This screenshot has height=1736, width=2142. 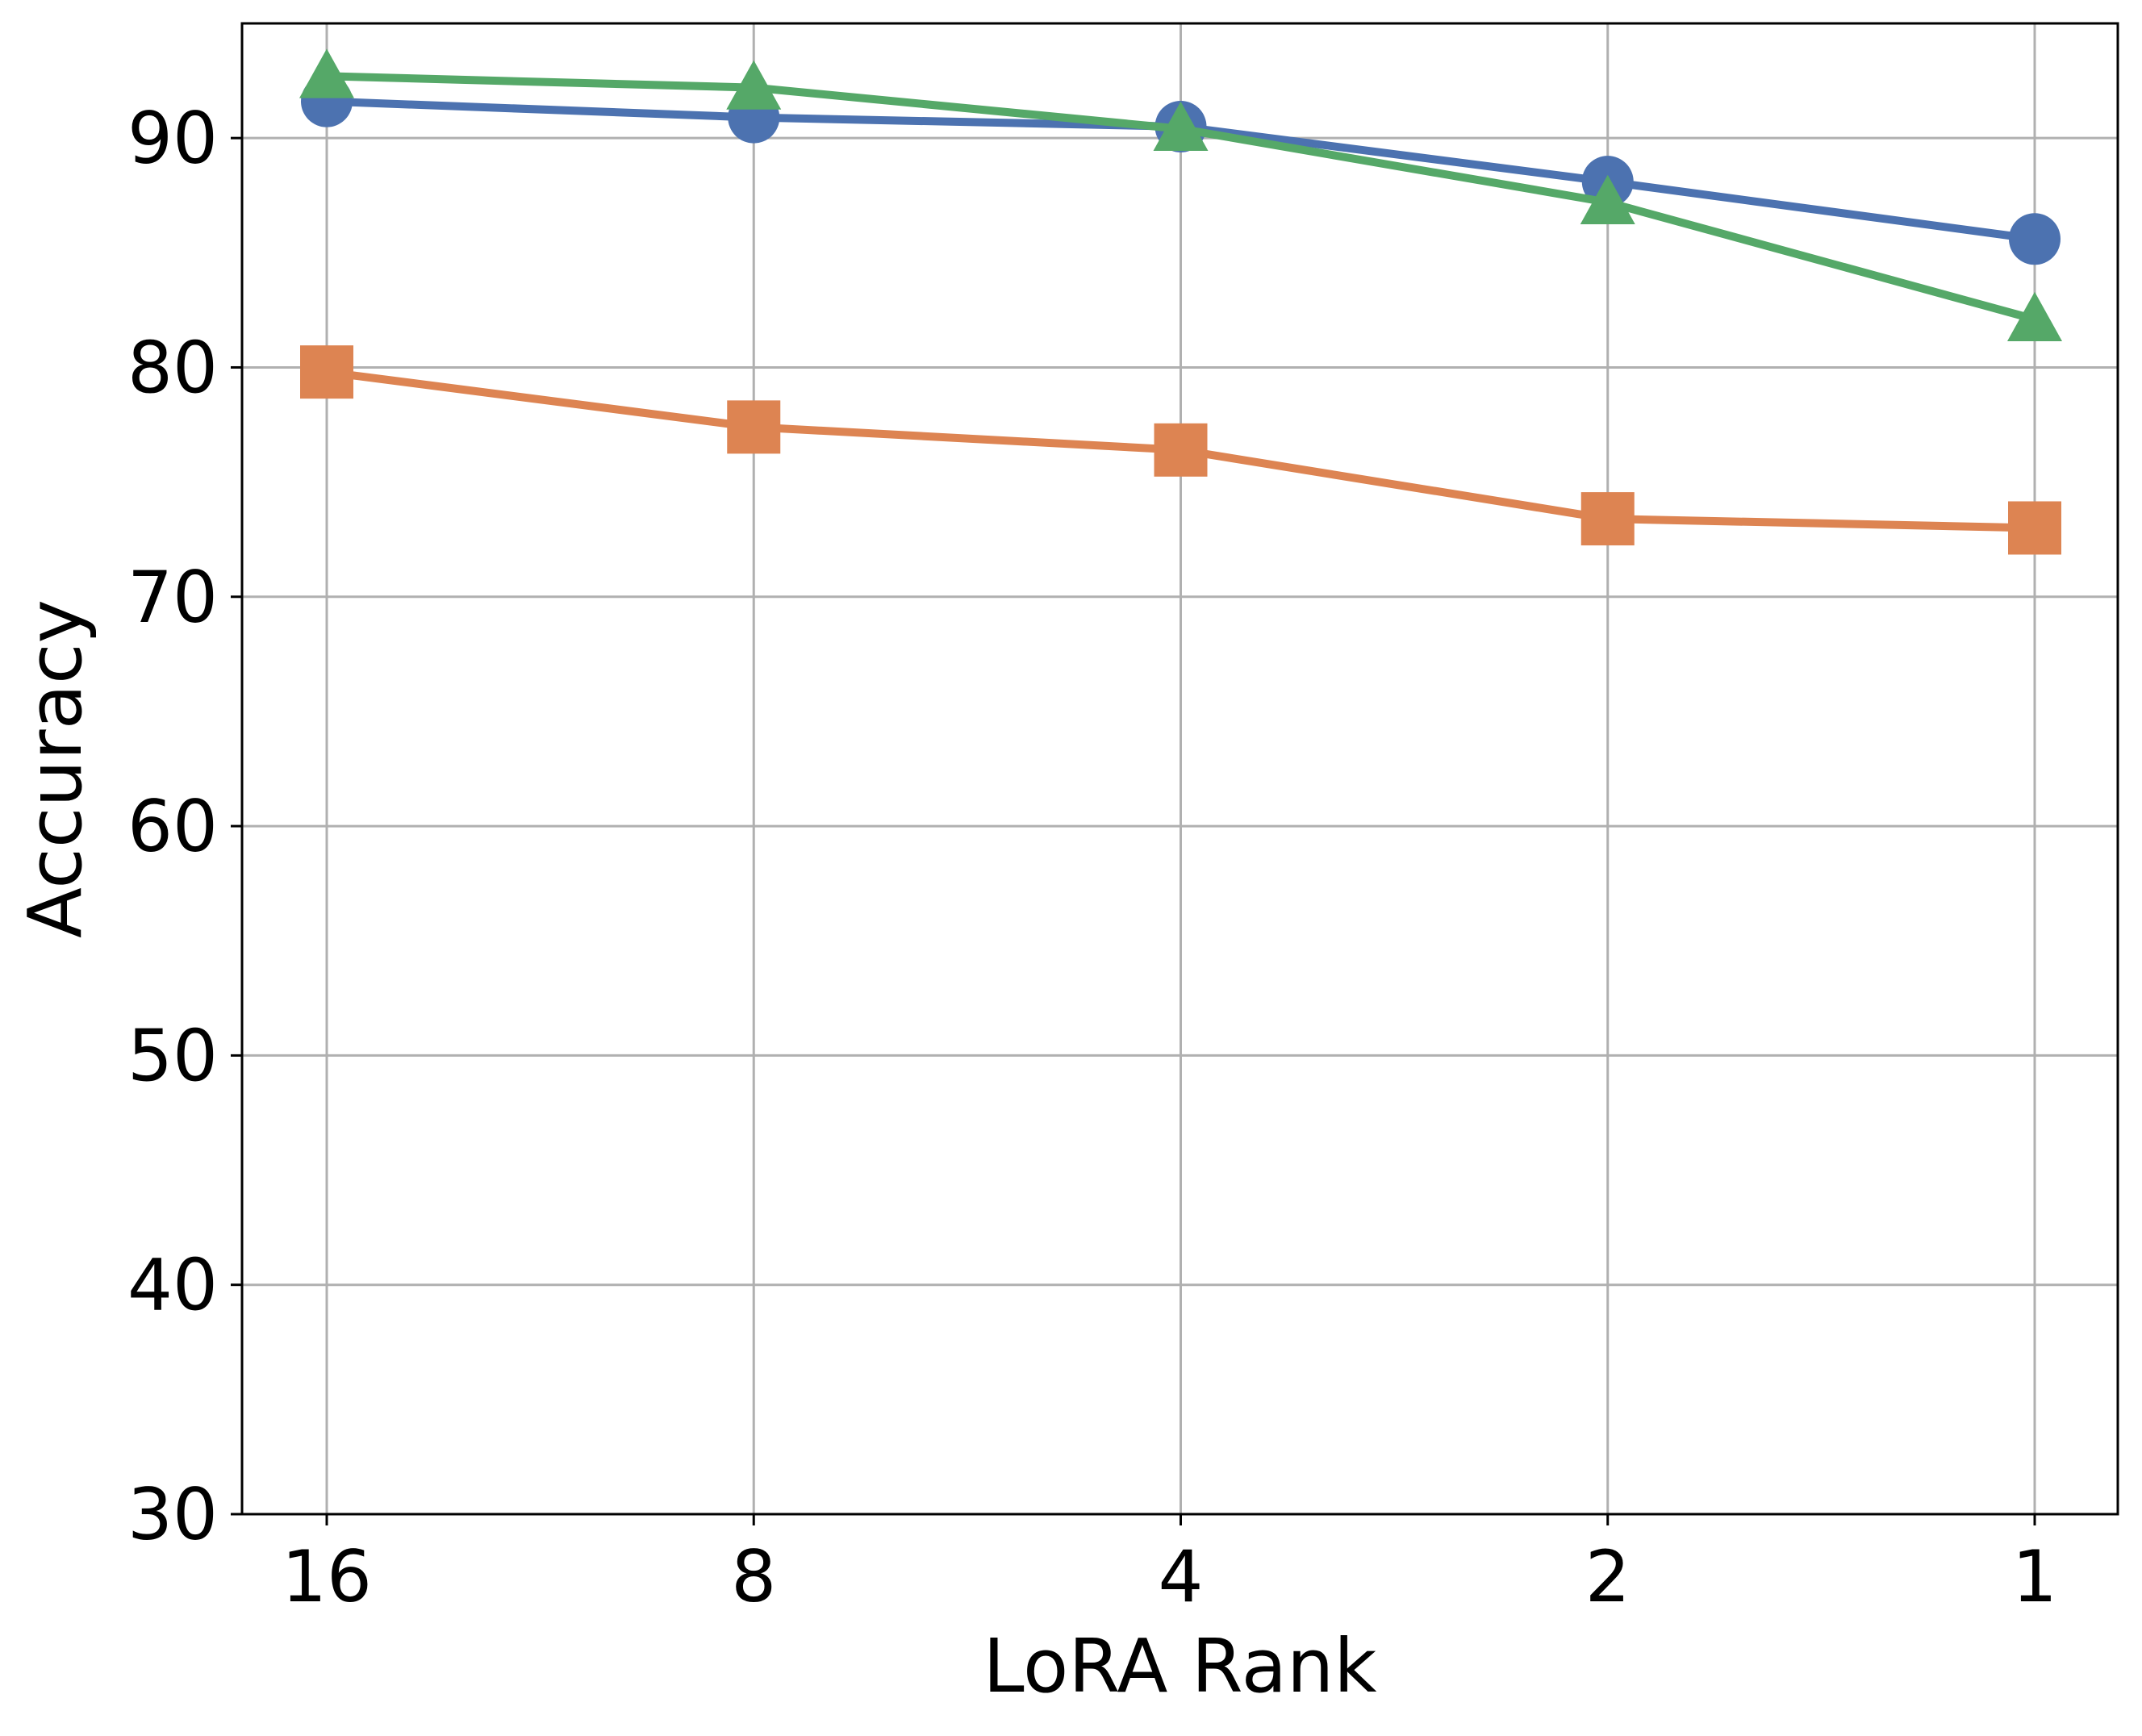 What do you see at coordinates (173, 368) in the screenshot?
I see `y-tick-label: 80` at bounding box center [173, 368].